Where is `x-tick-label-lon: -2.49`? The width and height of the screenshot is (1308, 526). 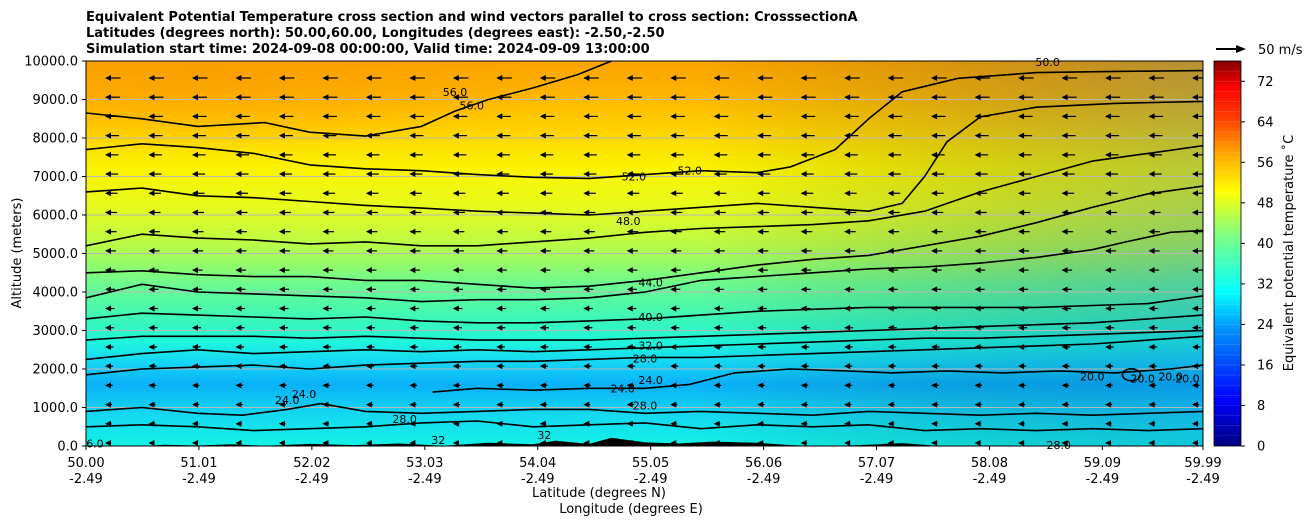 x-tick-label-lon: -2.49 is located at coordinates (1103, 479).